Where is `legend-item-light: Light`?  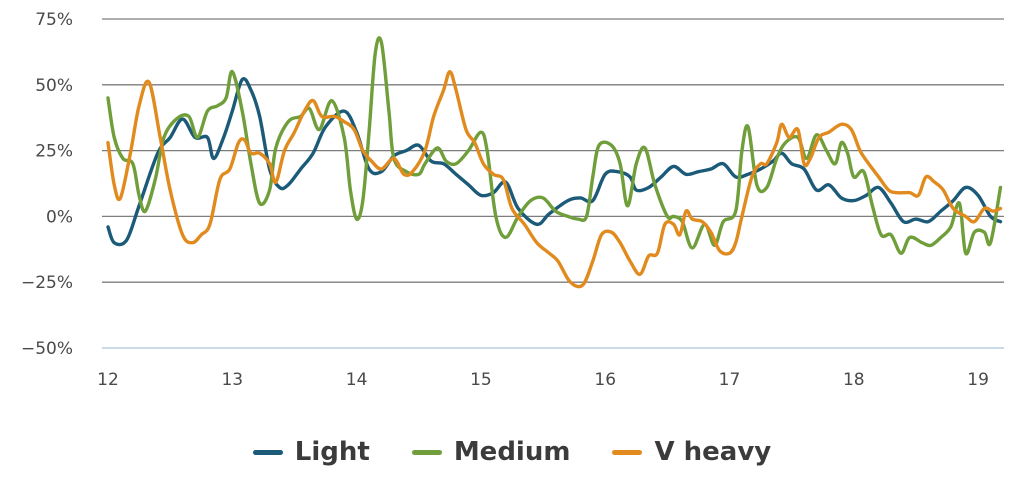
legend-item-light: Light is located at coordinates (311, 452).